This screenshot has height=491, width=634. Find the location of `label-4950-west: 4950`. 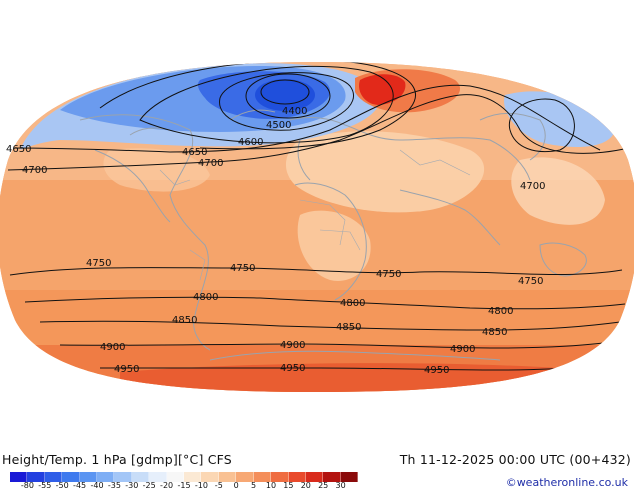

label-4950-west: 4950 is located at coordinates (126, 369).